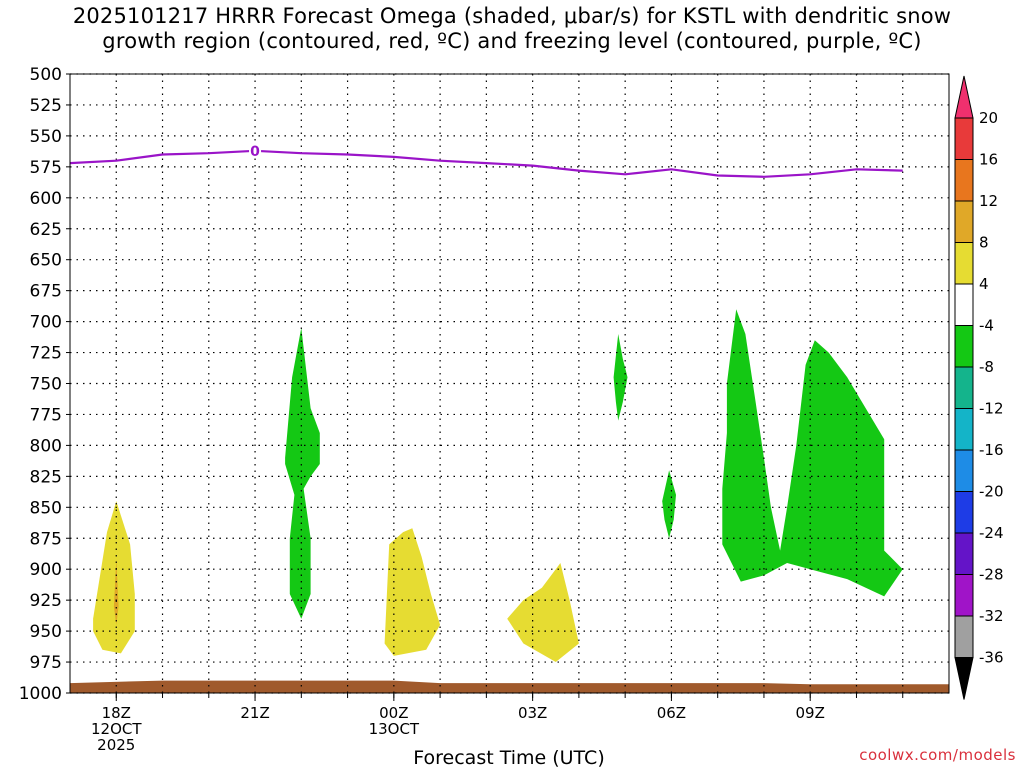  Describe the element at coordinates (991, 409) in the screenshot. I see `colorbar-label--12: -12` at that location.